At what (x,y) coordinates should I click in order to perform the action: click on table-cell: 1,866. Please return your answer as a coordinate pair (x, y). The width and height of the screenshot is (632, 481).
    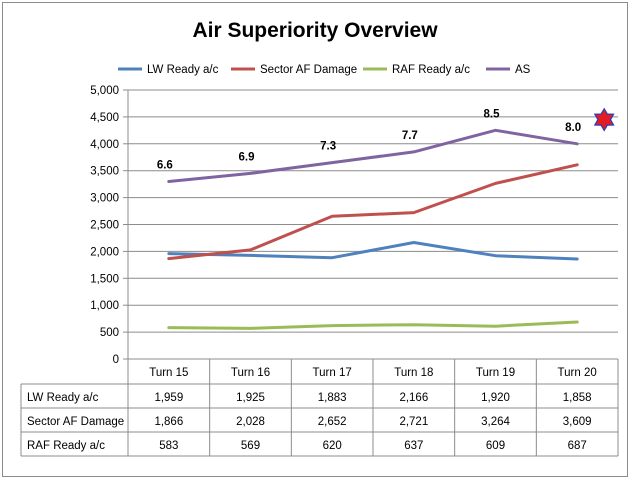
    Looking at the image, I should click on (168, 422).